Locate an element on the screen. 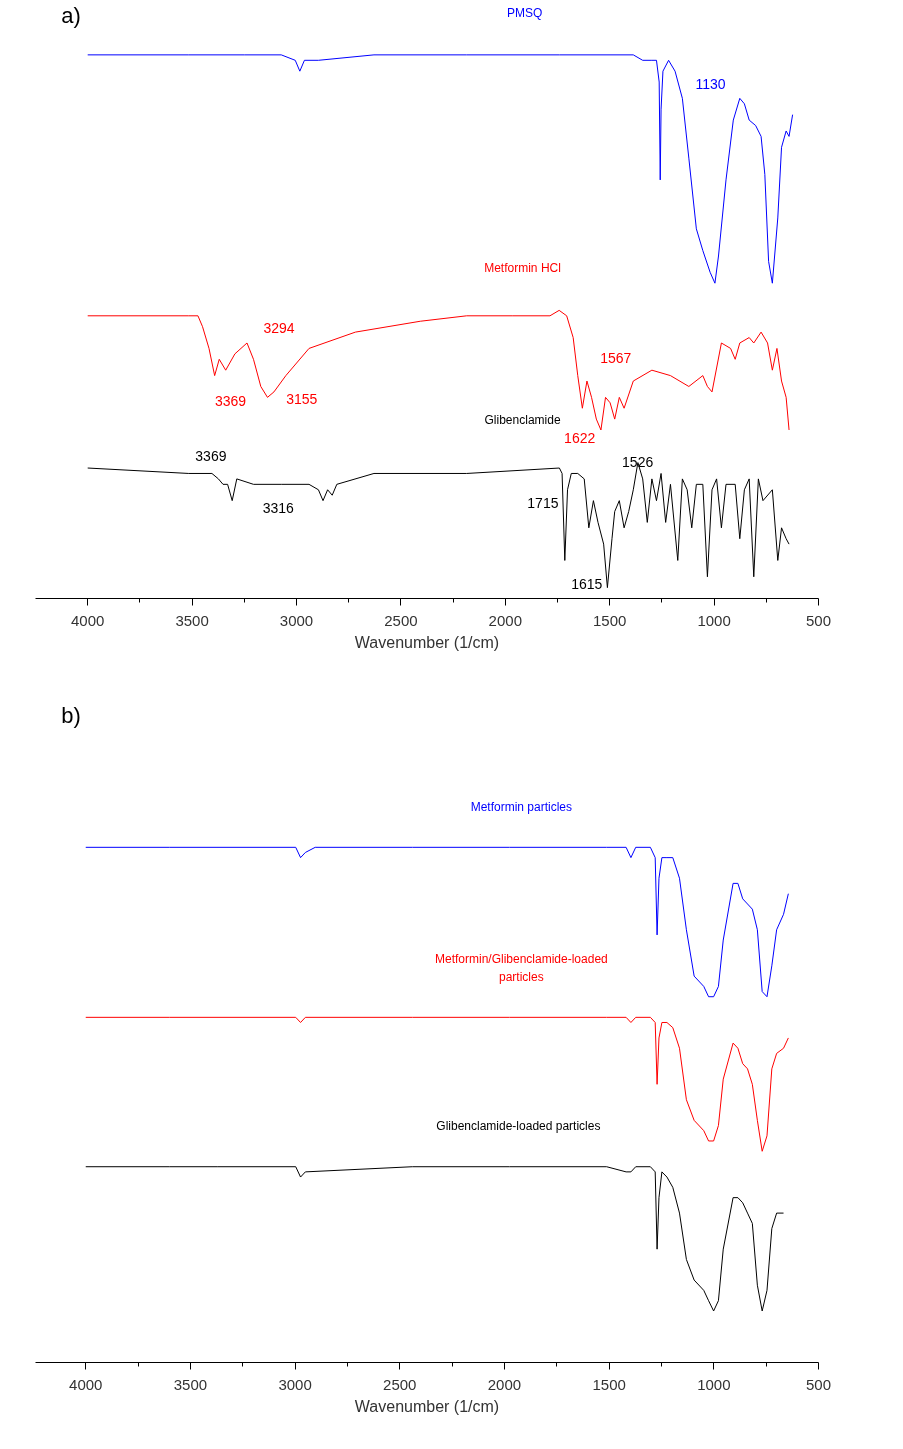 The width and height of the screenshot is (903, 1449). annotation: 3155 is located at coordinates (302, 398).